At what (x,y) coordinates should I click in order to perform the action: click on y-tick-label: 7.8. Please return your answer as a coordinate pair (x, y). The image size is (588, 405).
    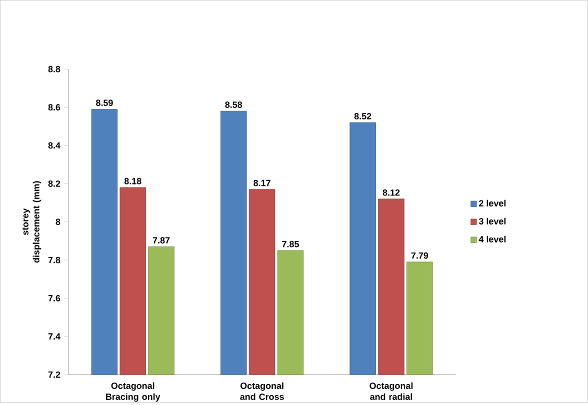
    Looking at the image, I should click on (54, 260).